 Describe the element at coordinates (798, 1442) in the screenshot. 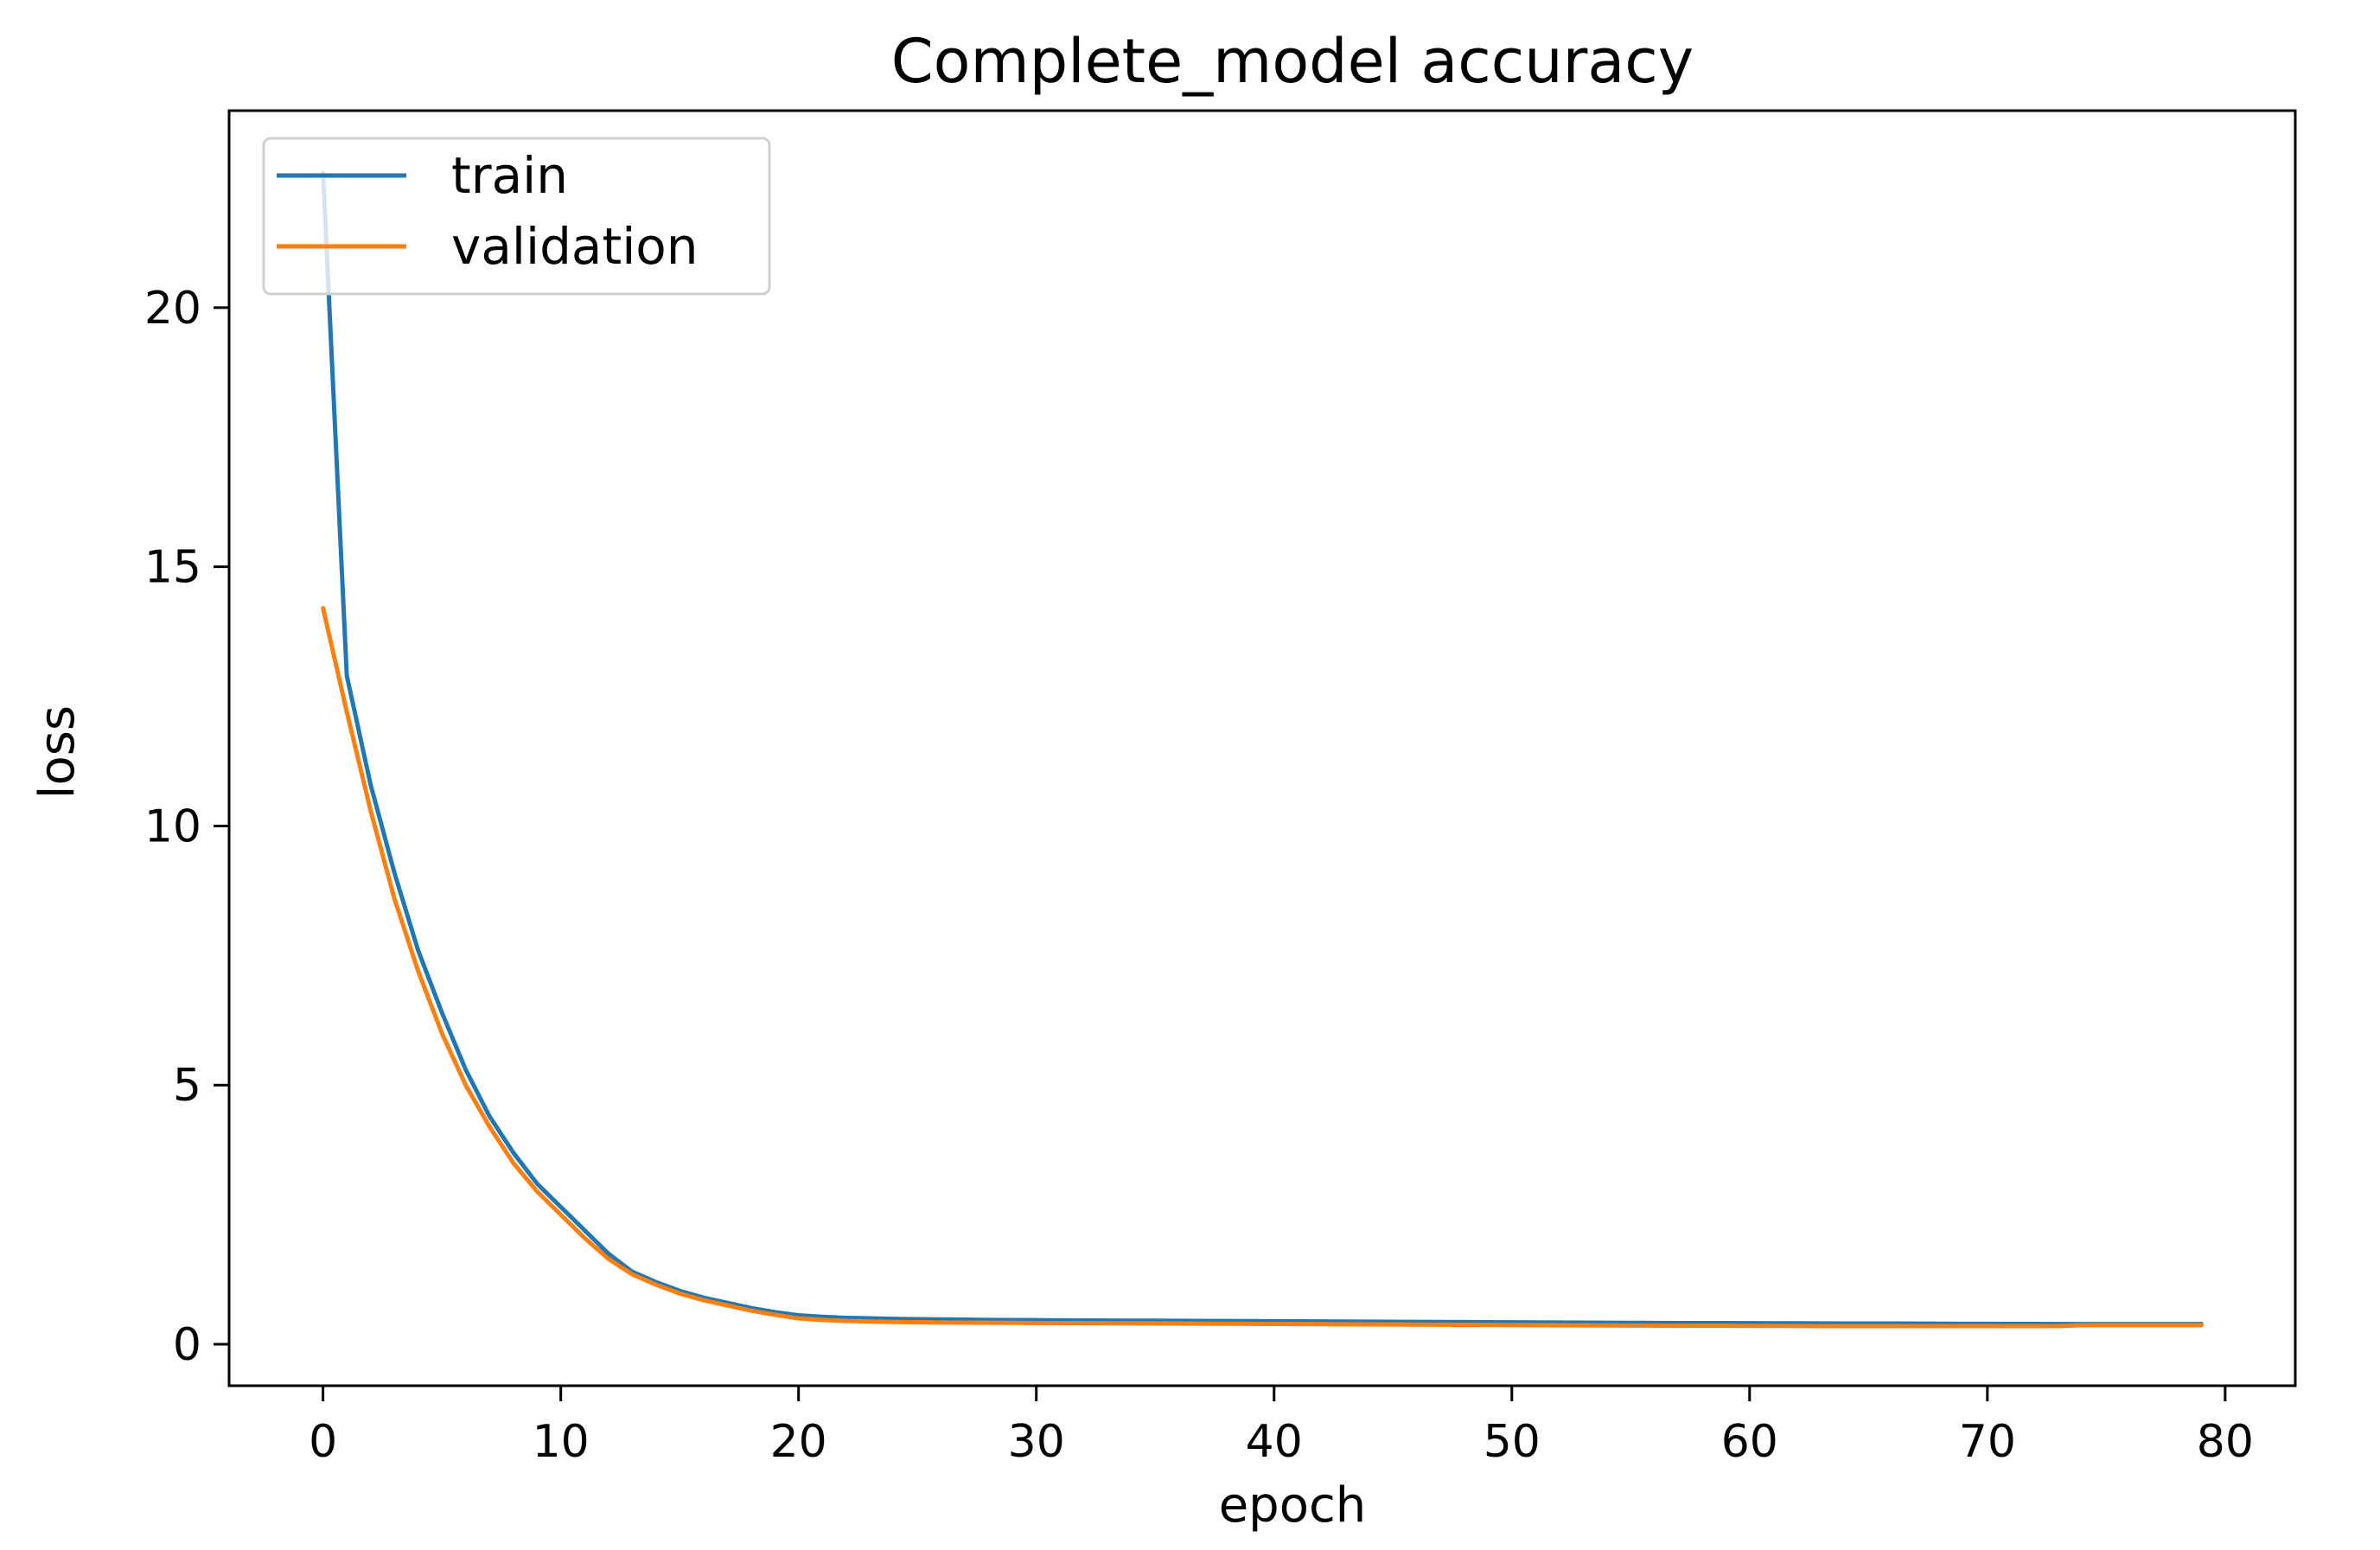

I see `x-tick-label: 20` at that location.